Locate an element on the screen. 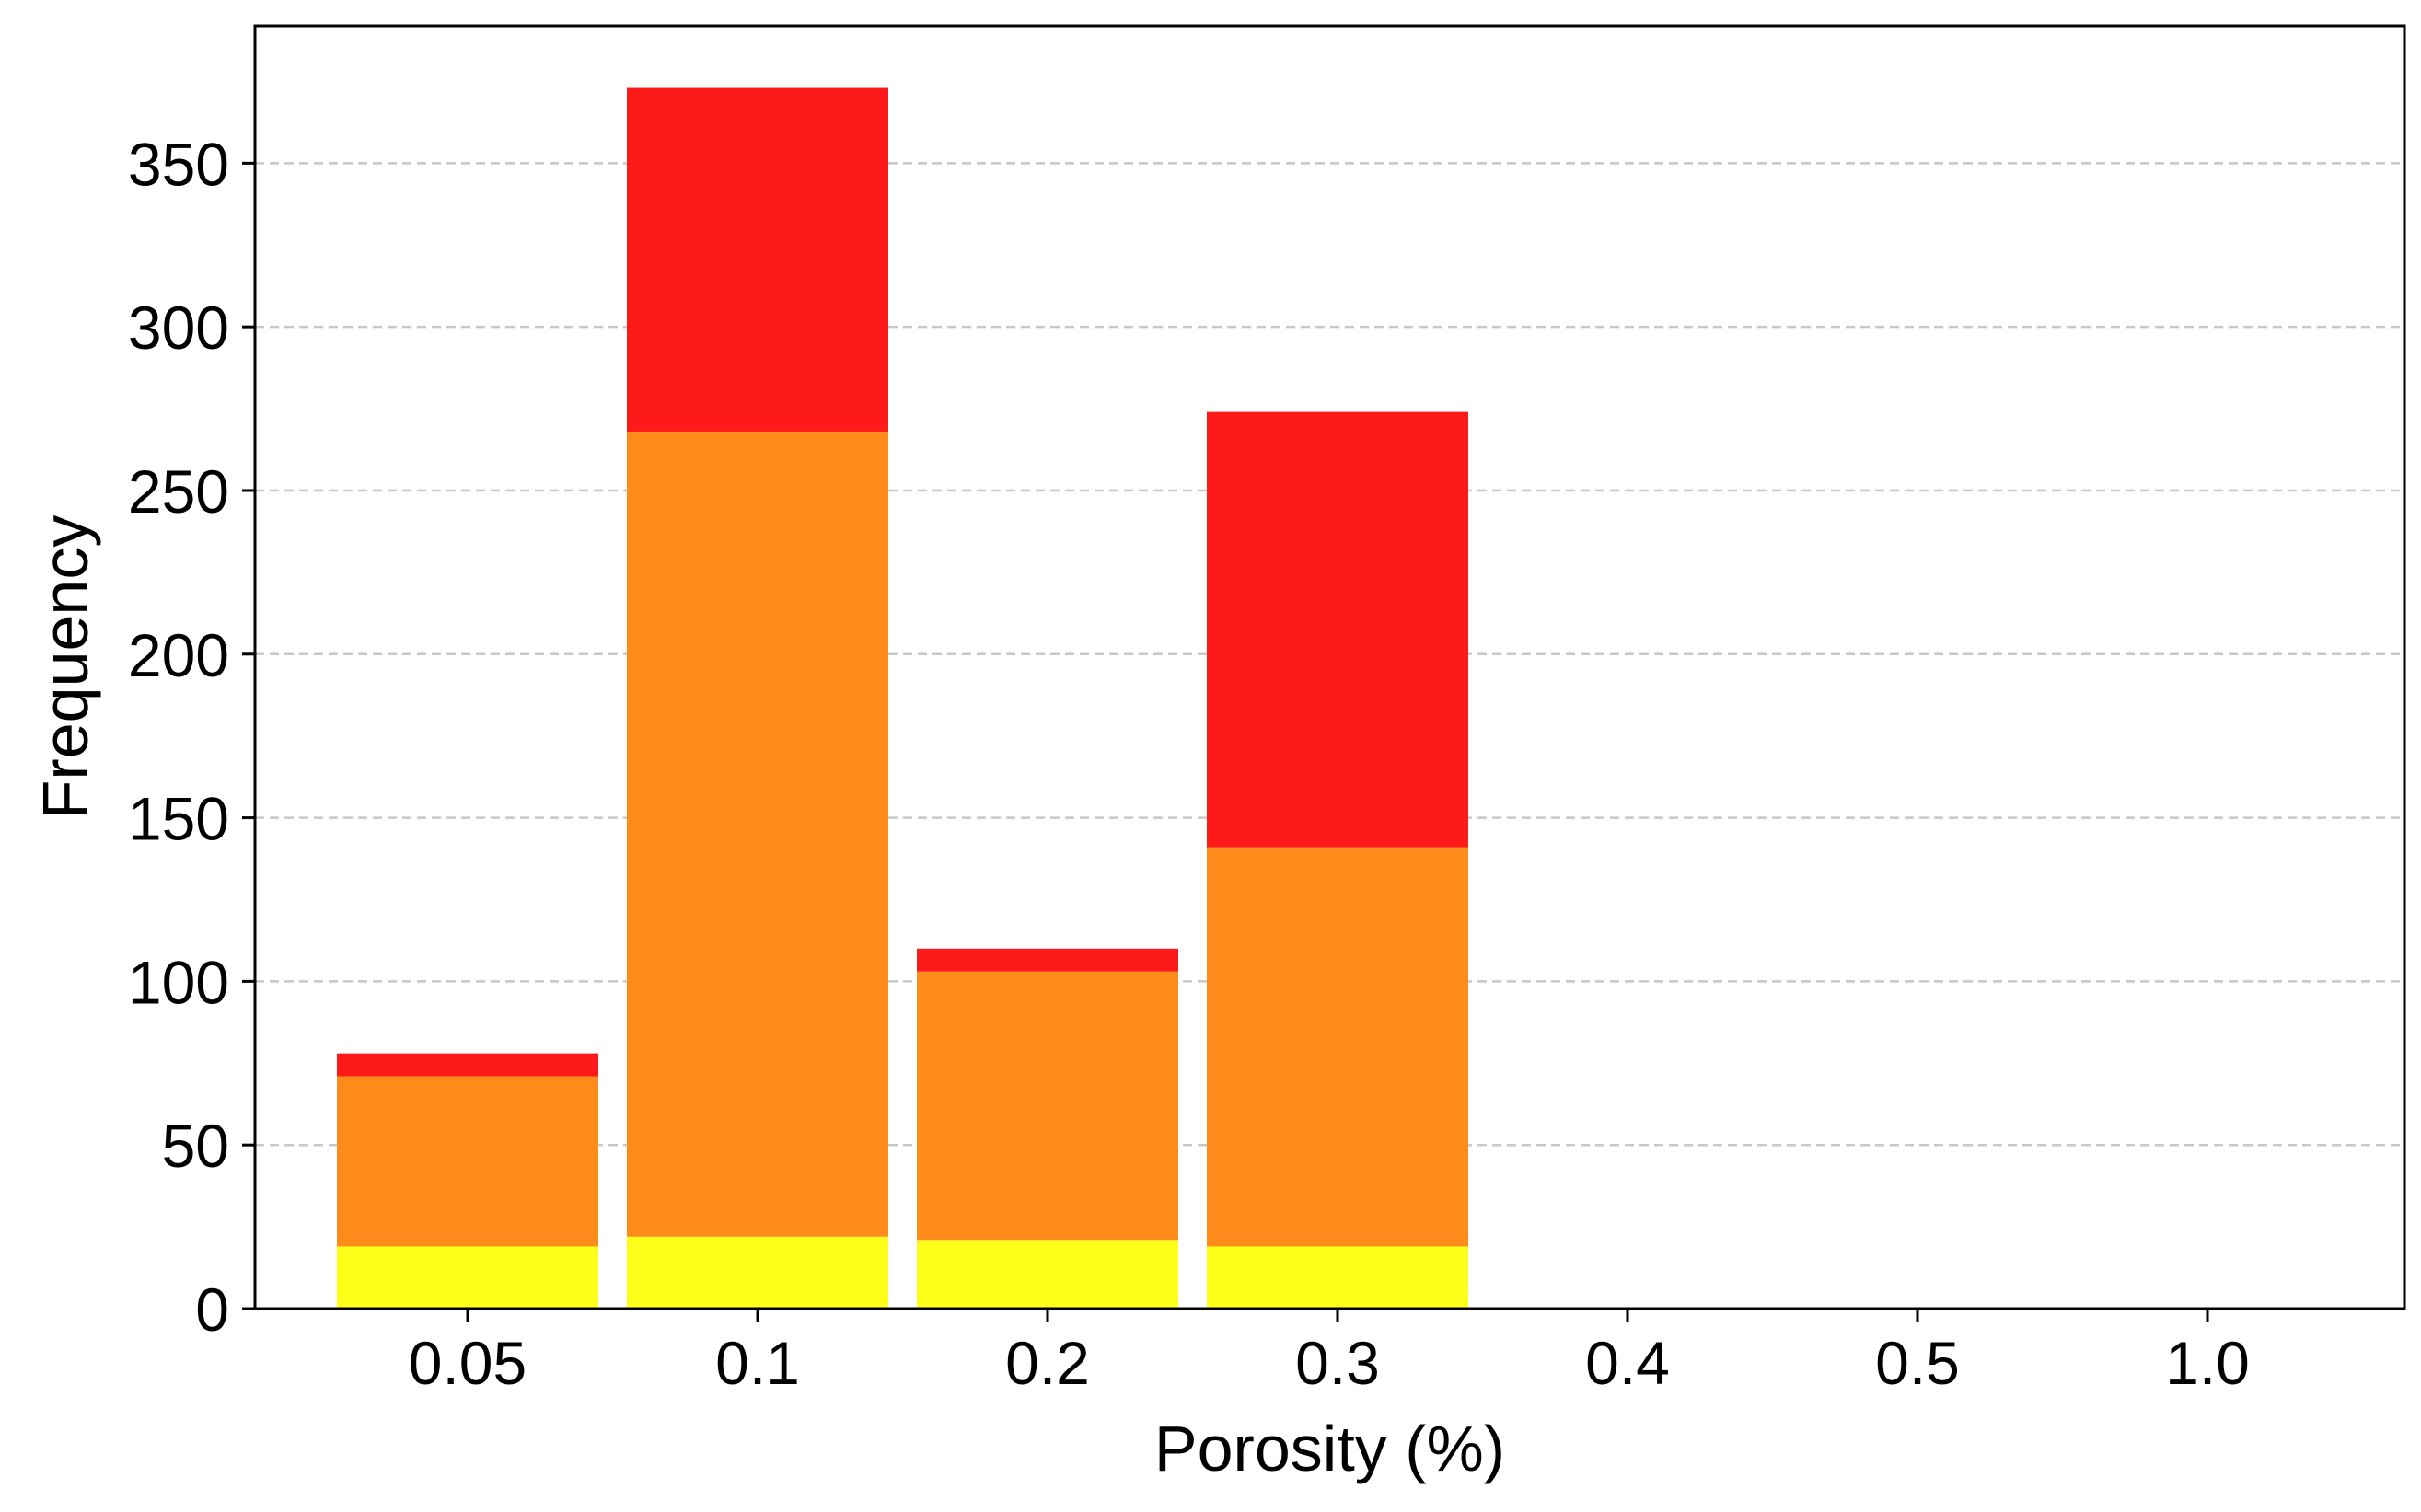  bar-segment-0.2-s0 is located at coordinates (1047, 1274).